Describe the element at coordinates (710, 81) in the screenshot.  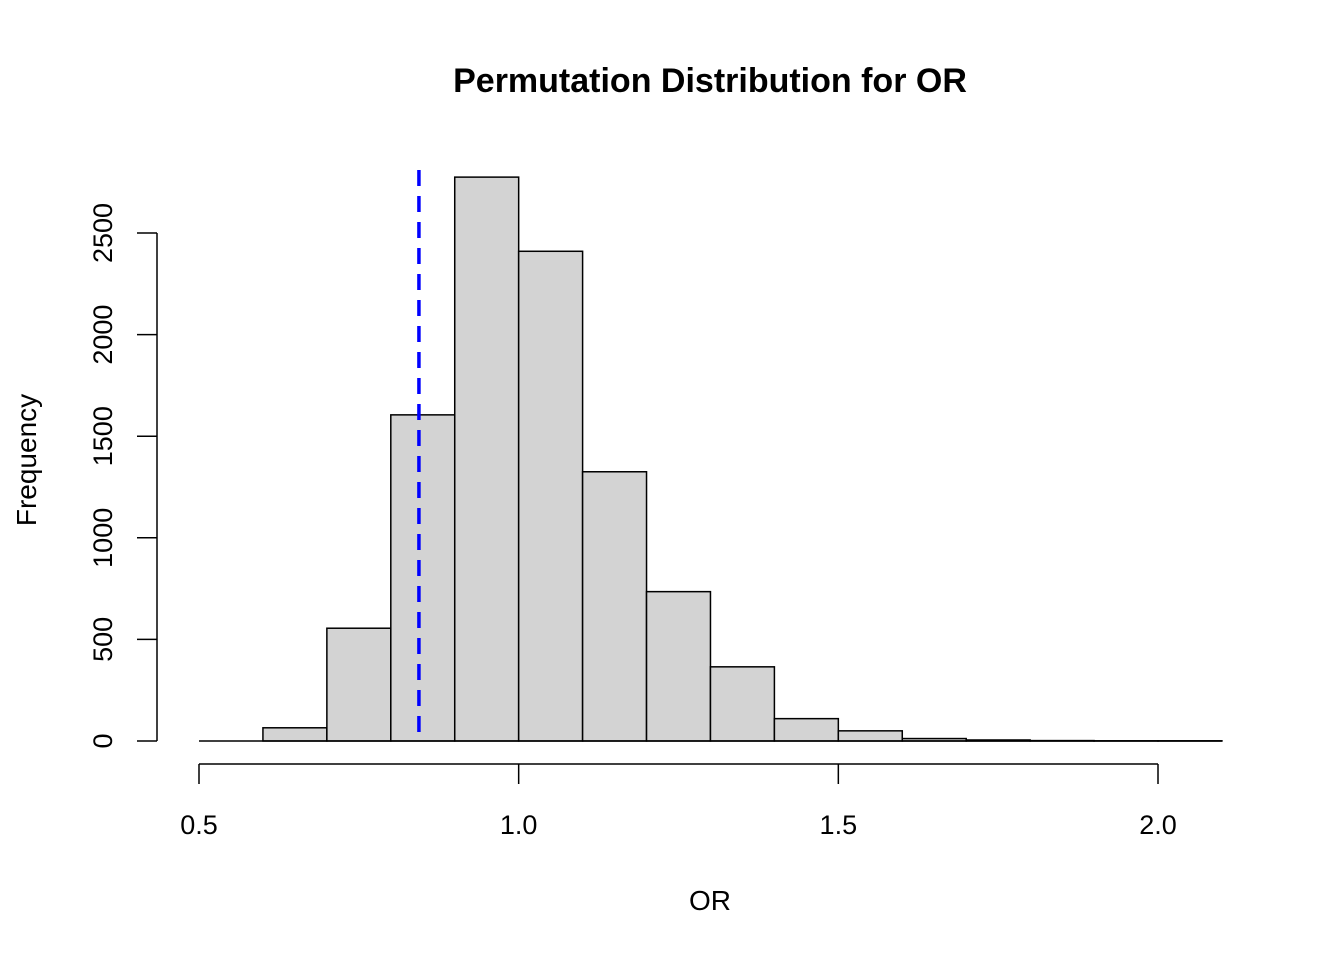
I see `chart-title: Permutation Distribution for OR` at that location.